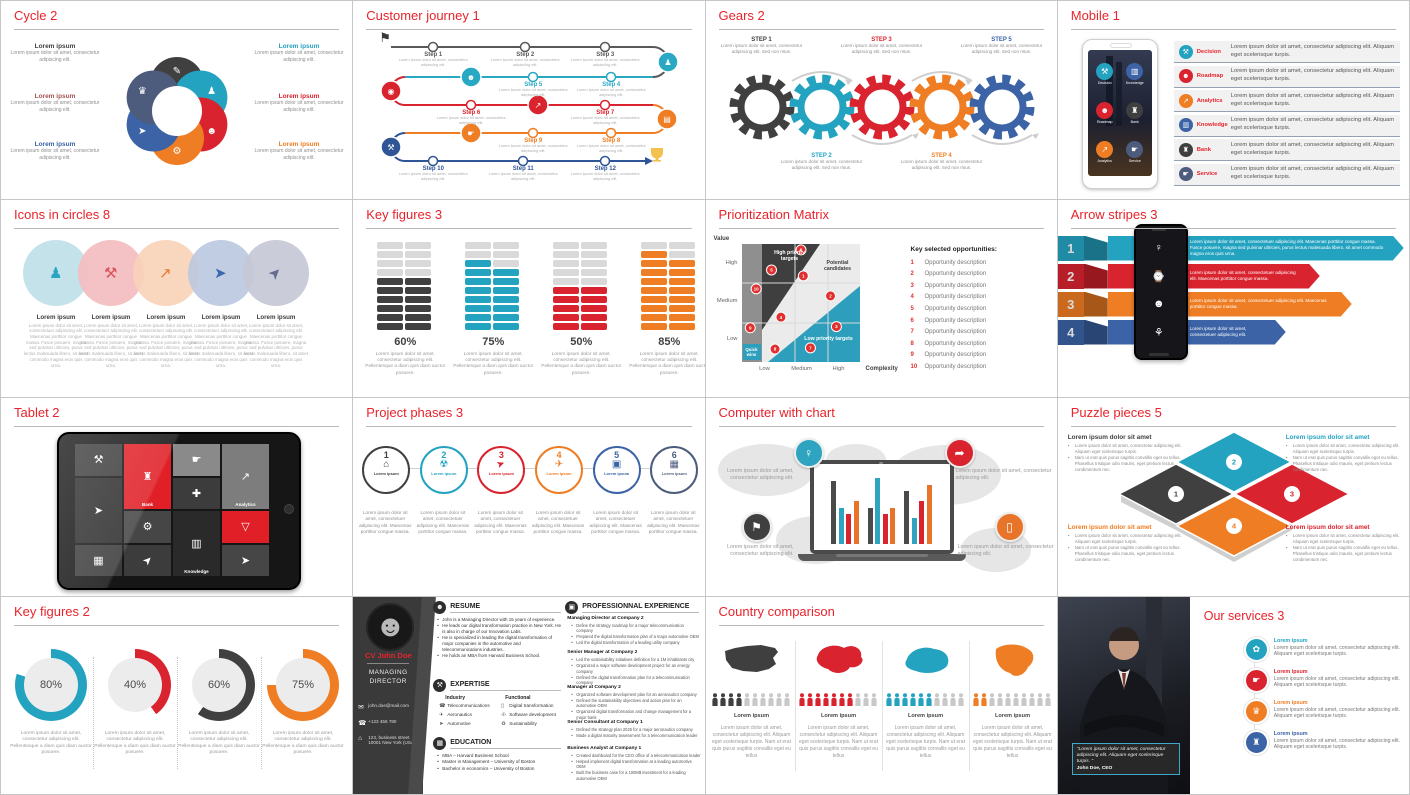  What do you see at coordinates (196, 460) in the screenshot?
I see `handshake-tile: ☛` at bounding box center [196, 460].